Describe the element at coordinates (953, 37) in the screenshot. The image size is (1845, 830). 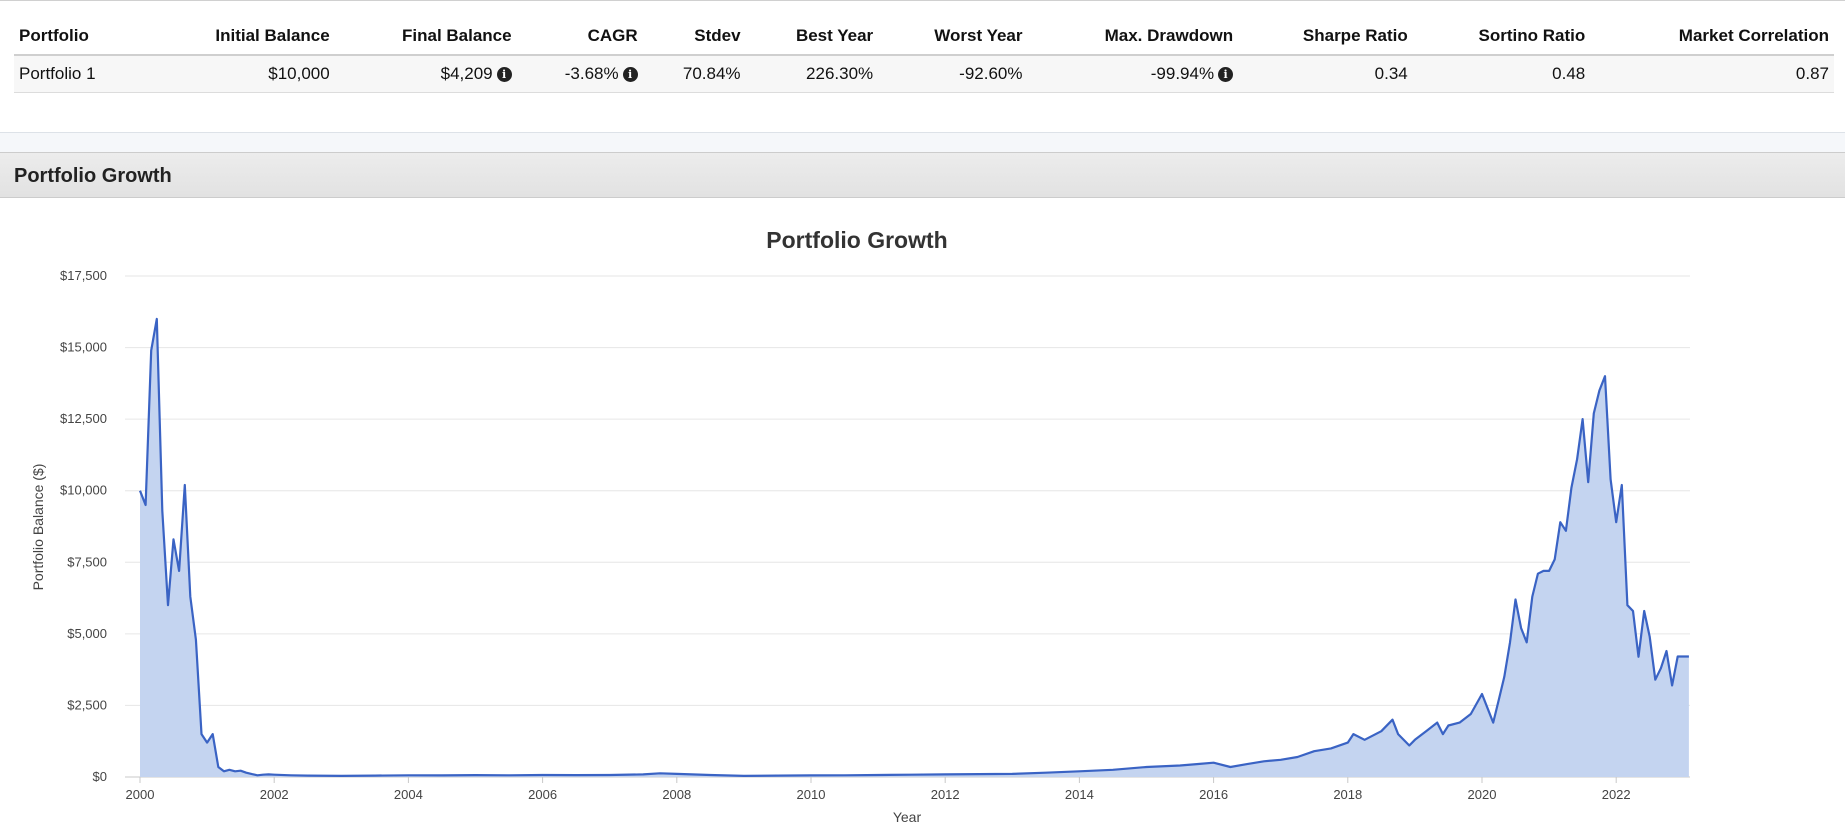
I see `header-worst-year: Worst Year` at that location.